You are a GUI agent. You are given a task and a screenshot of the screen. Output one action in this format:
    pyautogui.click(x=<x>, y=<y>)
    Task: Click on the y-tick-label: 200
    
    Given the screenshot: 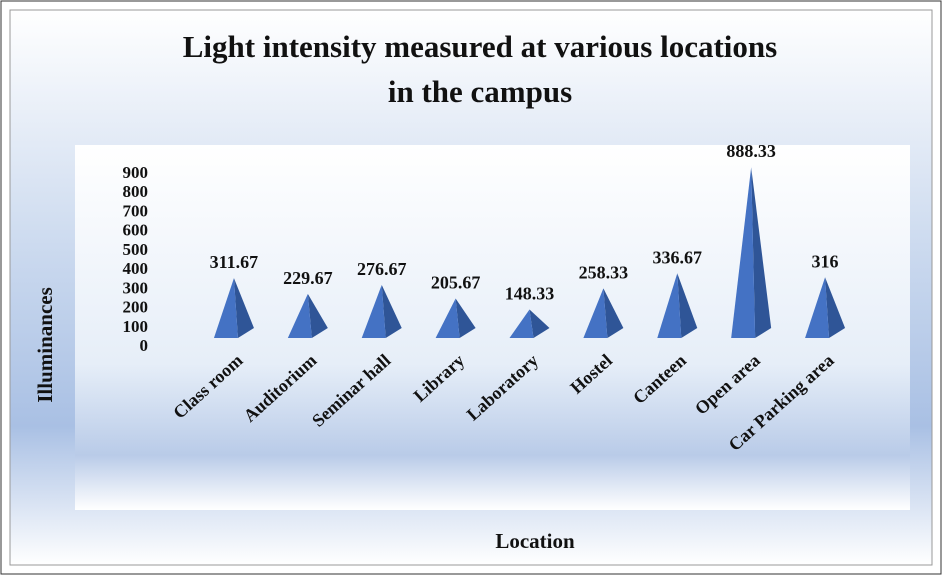 What is the action you would take?
    pyautogui.click(x=136, y=307)
    